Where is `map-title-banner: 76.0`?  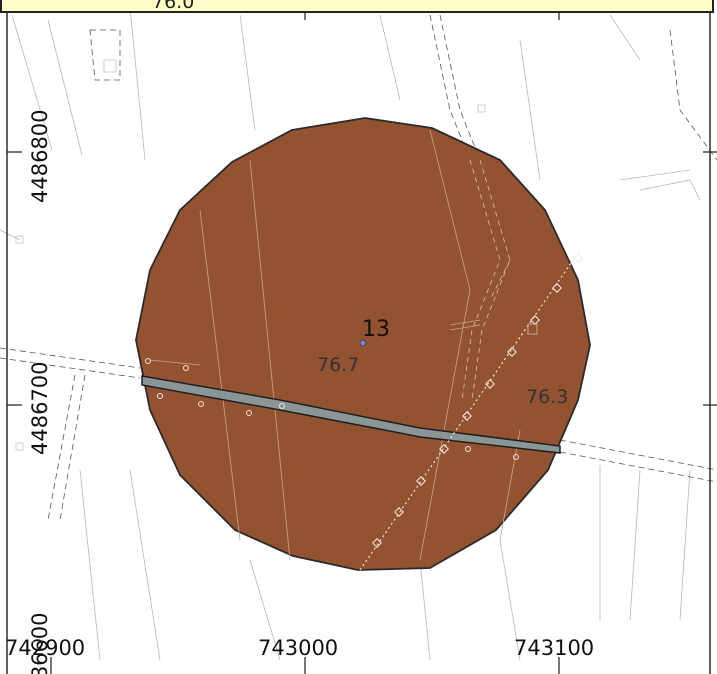
map-title-banner: 76.0 is located at coordinates (357, 6).